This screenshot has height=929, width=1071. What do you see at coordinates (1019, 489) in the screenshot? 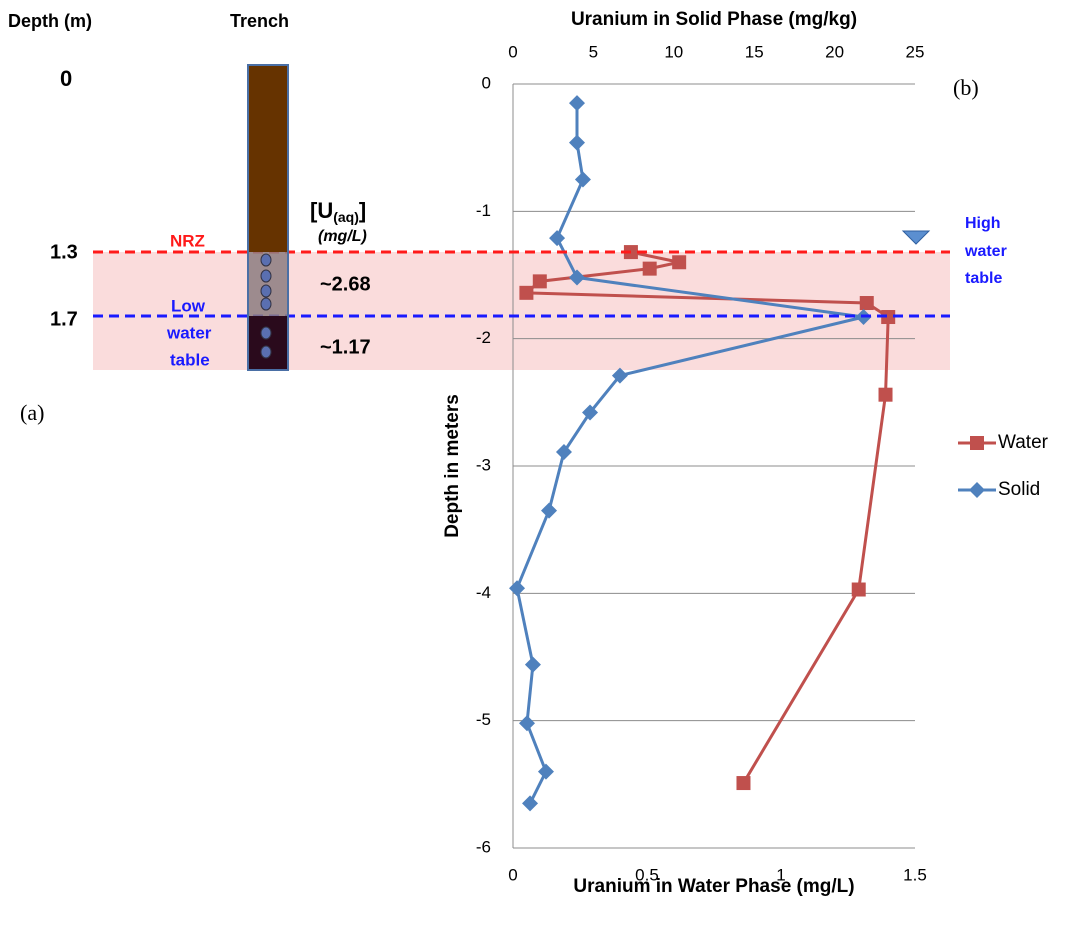
I see `legend-label: Solid` at bounding box center [1019, 489].